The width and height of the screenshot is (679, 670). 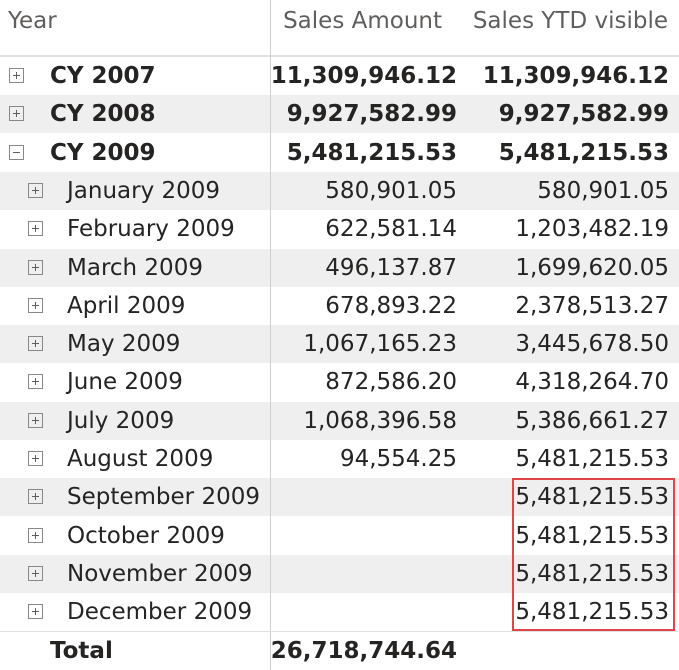 What do you see at coordinates (398, 459) in the screenshot?
I see `sales-amount-value: 94,554.25` at bounding box center [398, 459].